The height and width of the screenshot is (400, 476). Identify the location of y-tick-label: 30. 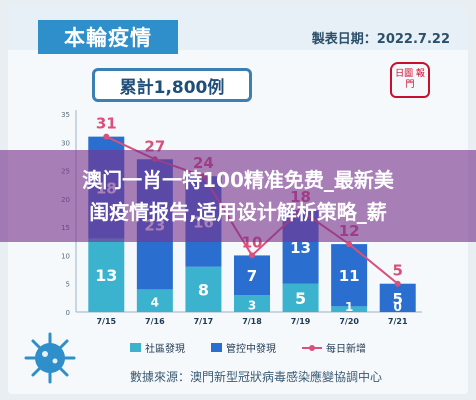
(65, 143).